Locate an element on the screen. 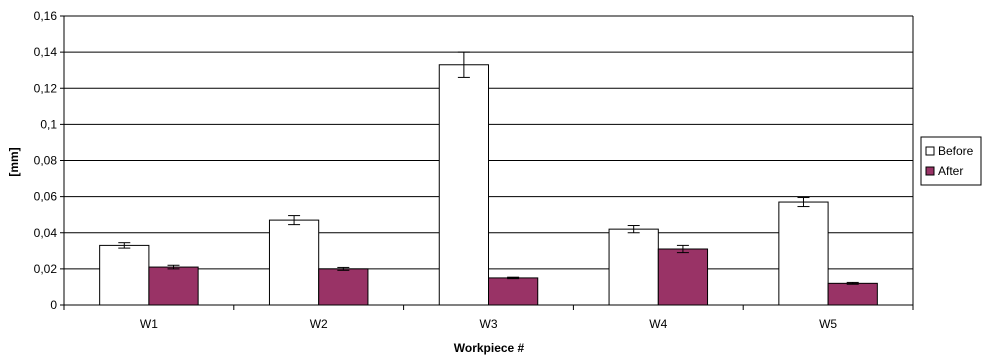 The image size is (984, 362). legend-label-before: Before is located at coordinates (956, 151).